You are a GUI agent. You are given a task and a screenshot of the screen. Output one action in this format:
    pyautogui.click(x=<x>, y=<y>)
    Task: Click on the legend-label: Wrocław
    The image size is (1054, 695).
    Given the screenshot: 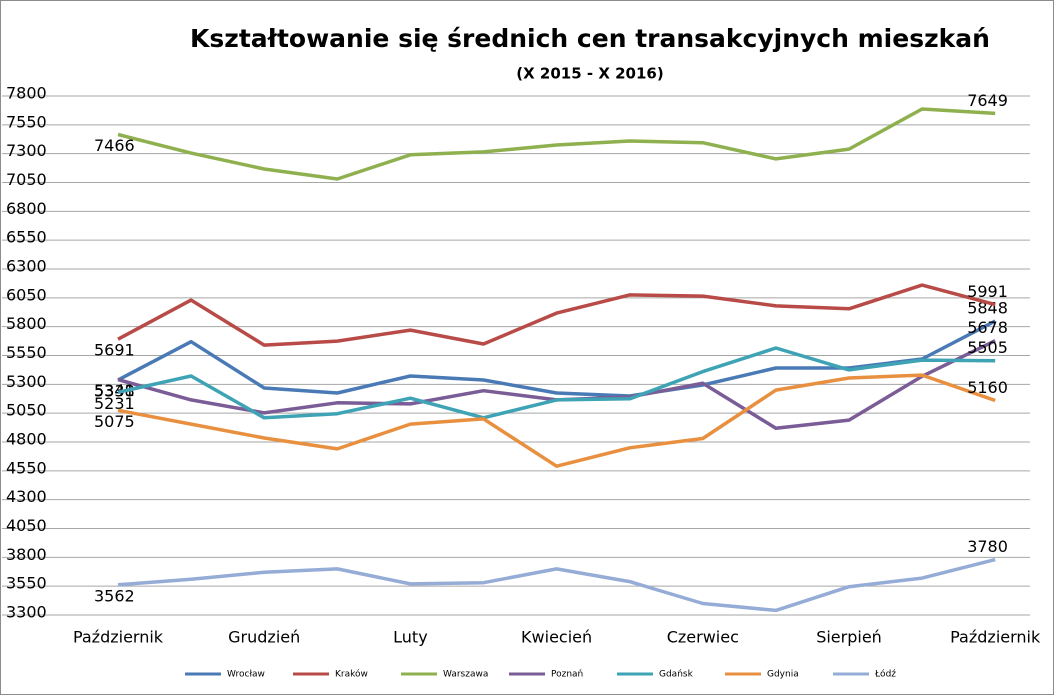 What is the action you would take?
    pyautogui.click(x=246, y=675)
    